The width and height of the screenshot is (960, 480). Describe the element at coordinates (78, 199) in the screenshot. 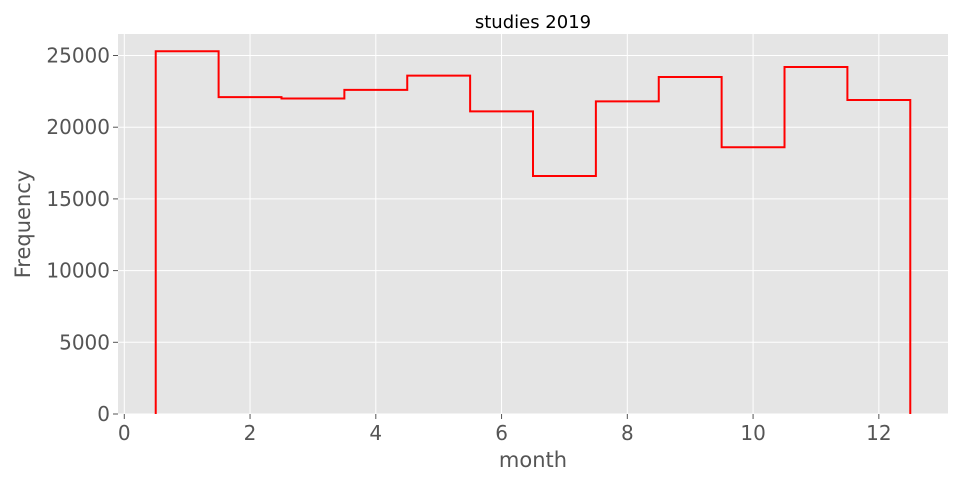

I see `y-tick-label: 15000` at that location.